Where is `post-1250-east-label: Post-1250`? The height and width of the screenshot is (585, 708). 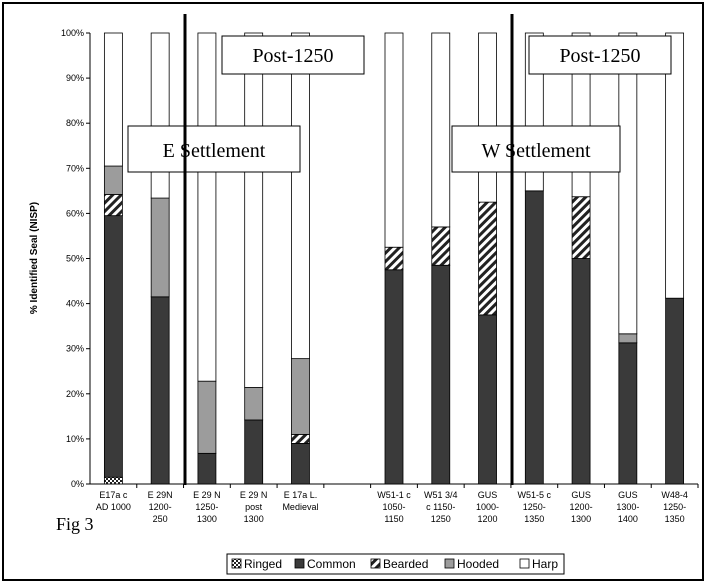
post-1250-east-label: Post-1250 is located at coordinates (292, 56).